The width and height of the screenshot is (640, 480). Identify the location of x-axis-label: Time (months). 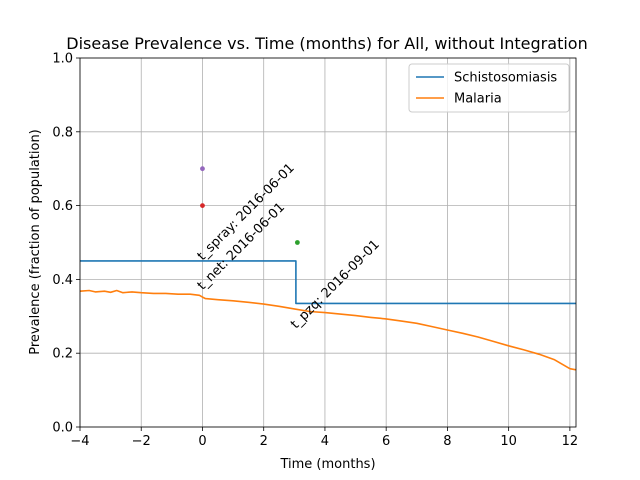
(327, 464).